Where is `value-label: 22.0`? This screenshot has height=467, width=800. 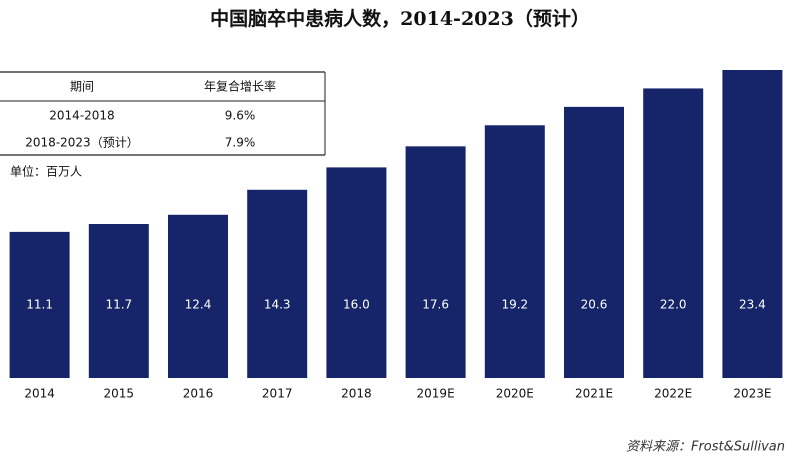
value-label: 22.0 is located at coordinates (673, 305).